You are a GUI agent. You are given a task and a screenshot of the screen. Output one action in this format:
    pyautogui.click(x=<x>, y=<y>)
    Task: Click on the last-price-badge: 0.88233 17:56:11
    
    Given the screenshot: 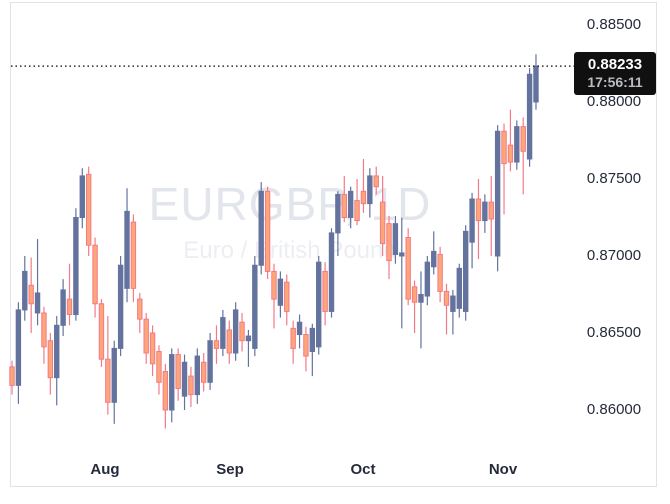 What is the action you would take?
    pyautogui.click(x=615, y=73)
    